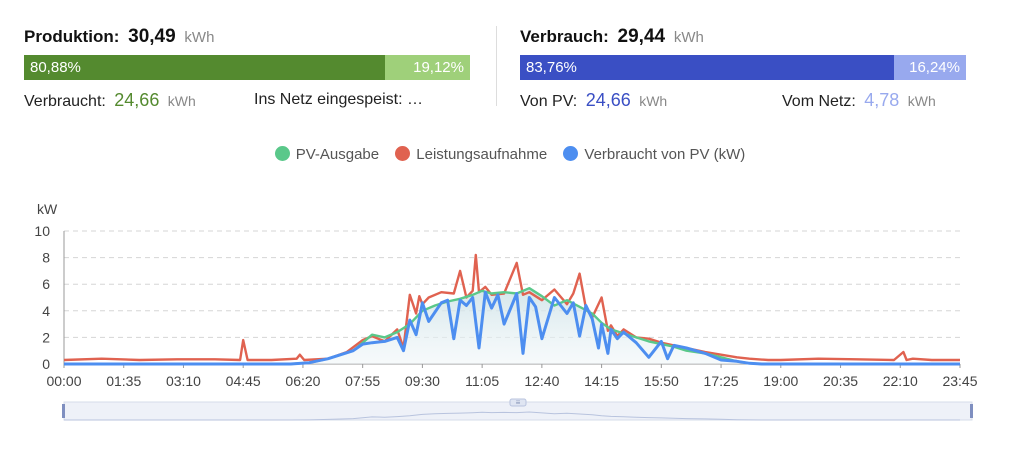 The width and height of the screenshot is (1020, 456). What do you see at coordinates (601, 381) in the screenshot?
I see `x-tick-label: 14:15` at bounding box center [601, 381].